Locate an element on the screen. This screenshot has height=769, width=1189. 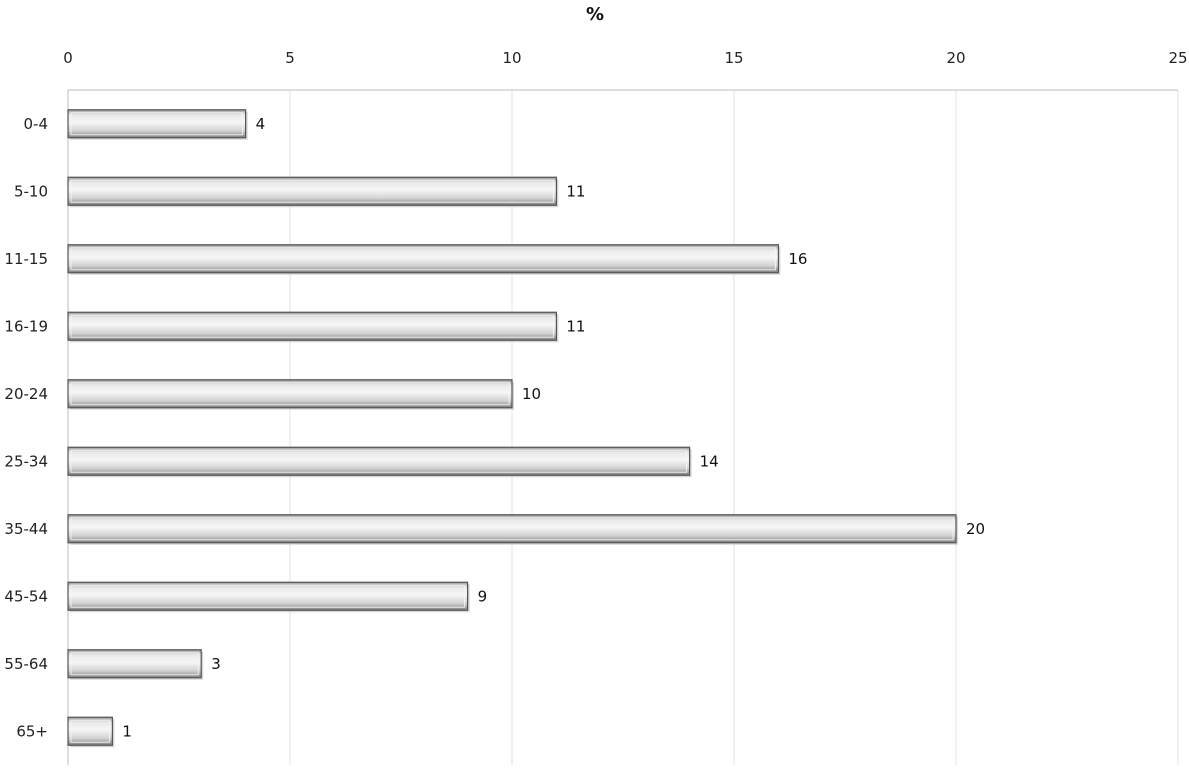
x-tick-label: 15 is located at coordinates (733, 58).